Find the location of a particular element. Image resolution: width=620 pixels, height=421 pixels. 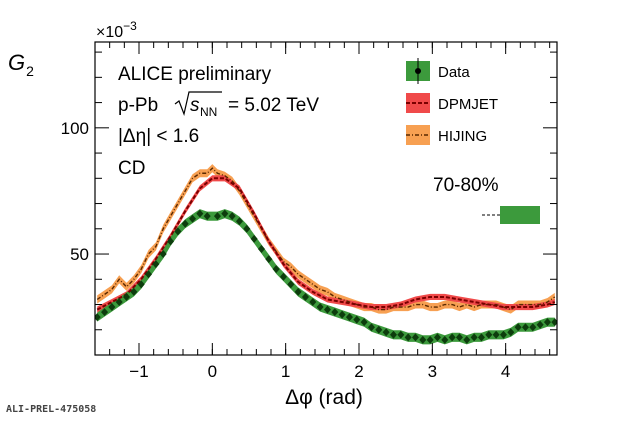

legend: Data DPMJET HIJING is located at coordinates (452, 101).